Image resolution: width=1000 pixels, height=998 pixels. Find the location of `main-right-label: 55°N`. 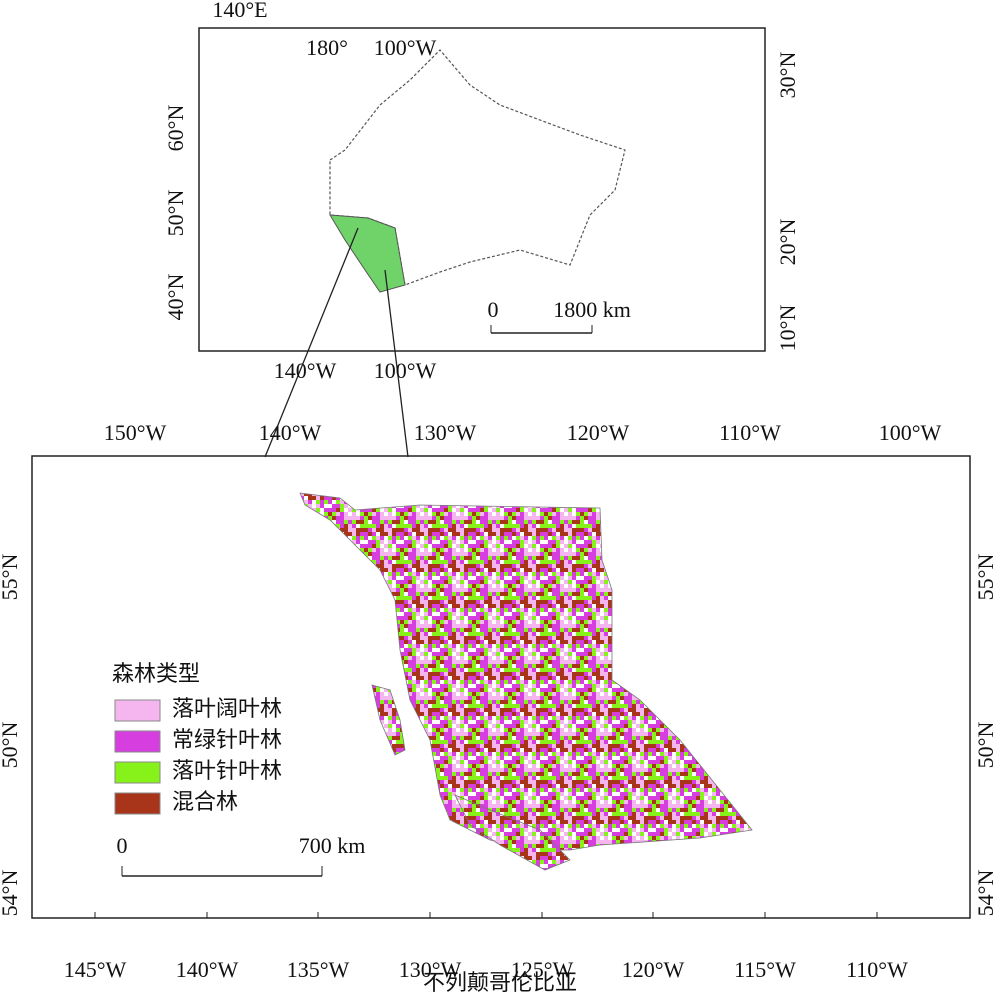

main-right-label: 55°N is located at coordinates (985, 577).